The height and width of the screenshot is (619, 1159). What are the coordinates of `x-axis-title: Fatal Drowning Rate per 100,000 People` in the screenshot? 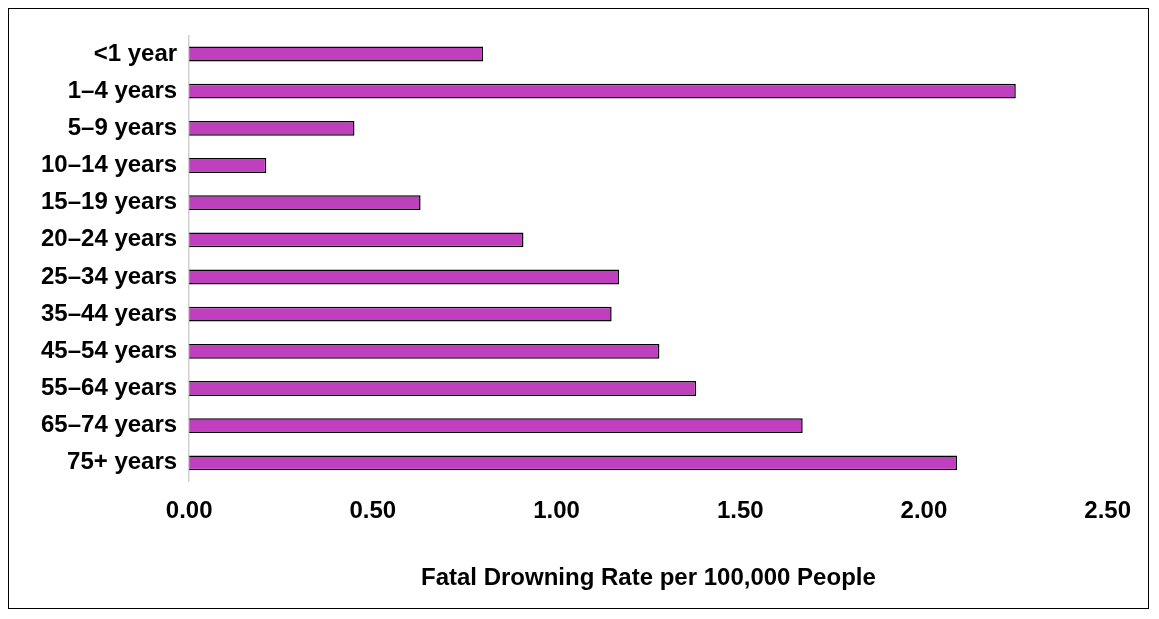 It's located at (648, 577).